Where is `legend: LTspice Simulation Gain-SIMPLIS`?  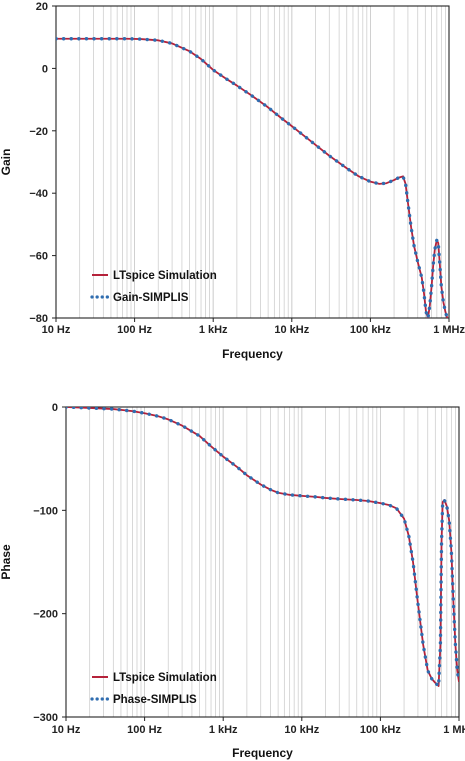
legend: LTspice Simulation Gain-SIMPLIS is located at coordinates (153, 287).